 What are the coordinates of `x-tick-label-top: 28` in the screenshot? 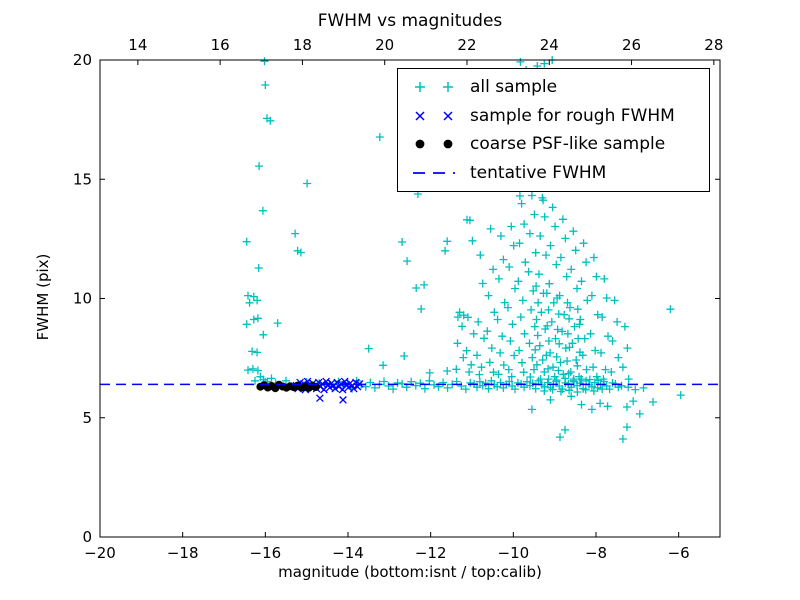 It's located at (713, 45).